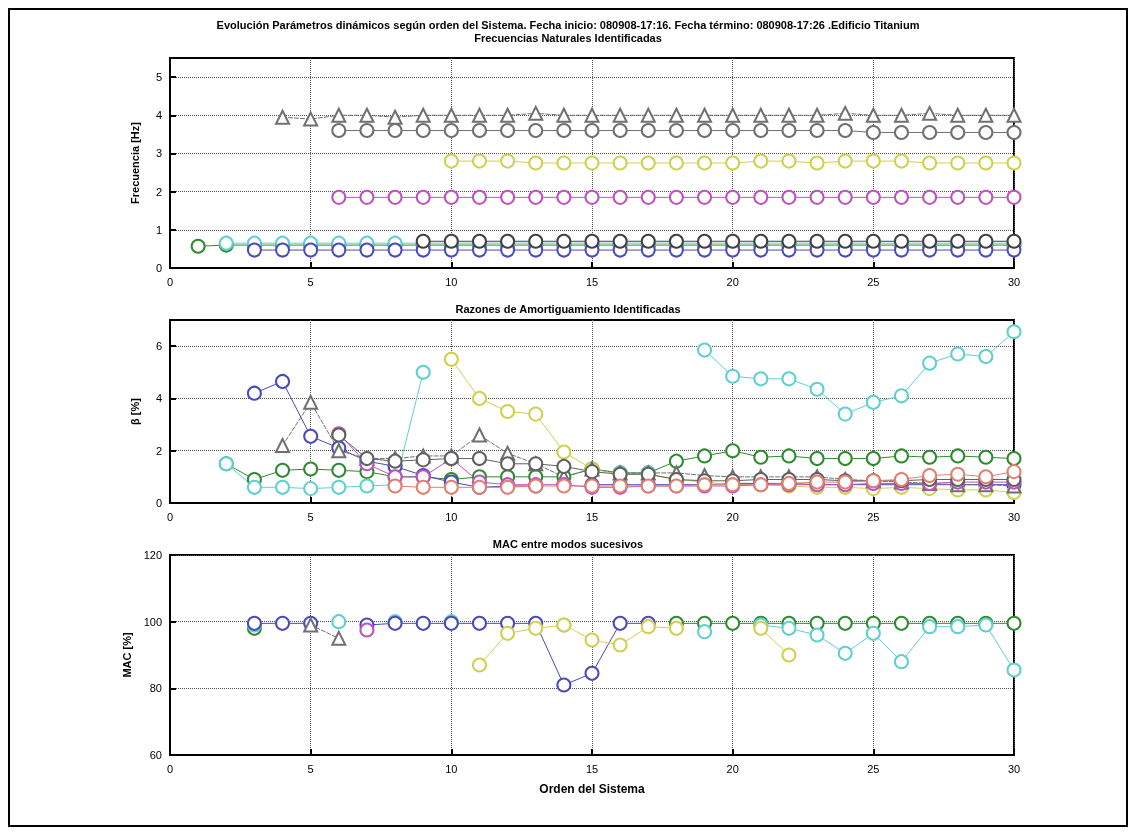 This screenshot has height=835, width=1136. I want to click on y-tick-label: 100, so click(152, 621).